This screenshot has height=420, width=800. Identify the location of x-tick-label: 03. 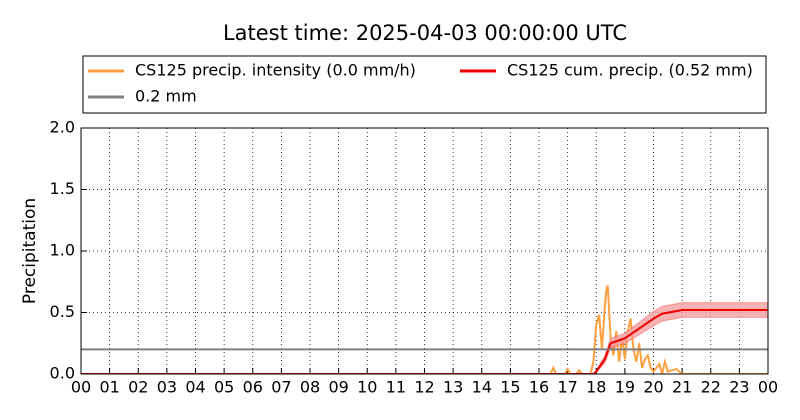
(167, 387).